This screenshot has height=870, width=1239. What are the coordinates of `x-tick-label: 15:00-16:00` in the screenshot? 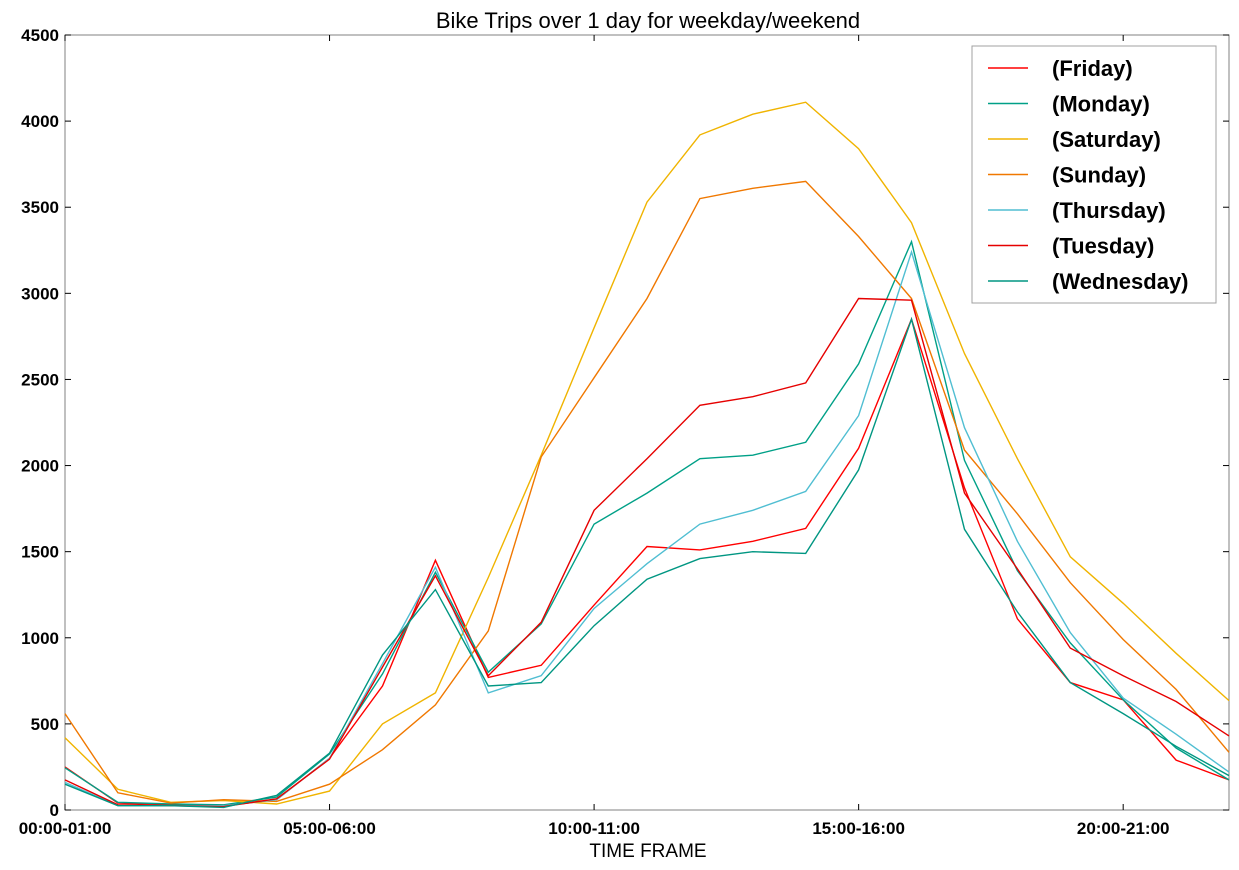 It's located at (858, 828).